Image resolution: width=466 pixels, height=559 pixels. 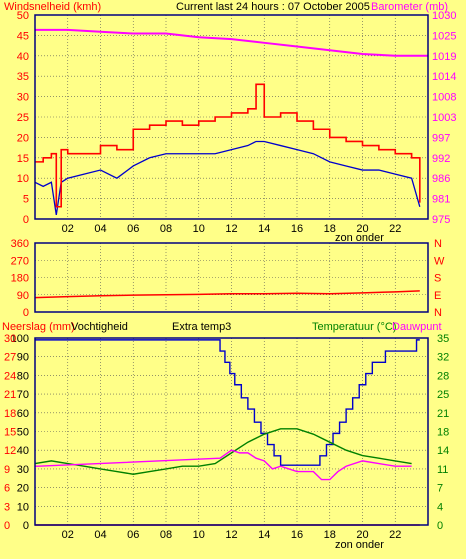 I want to click on y-tick-label: 4, so click(x=440, y=507).